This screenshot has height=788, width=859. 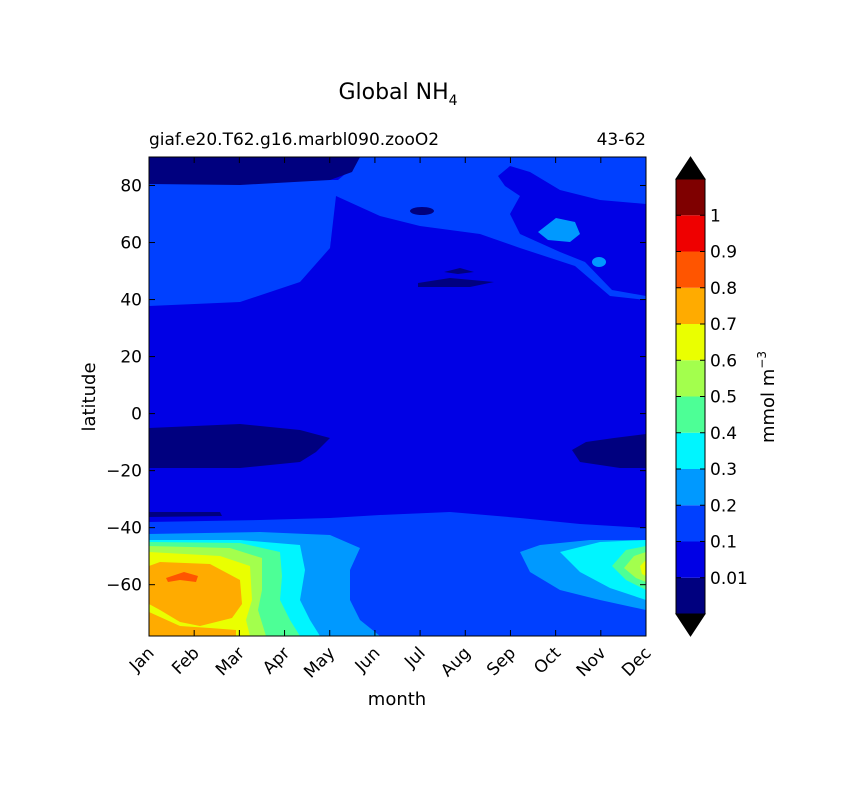 I want to click on colorbar-tick-label: 0.2, so click(x=723, y=506).